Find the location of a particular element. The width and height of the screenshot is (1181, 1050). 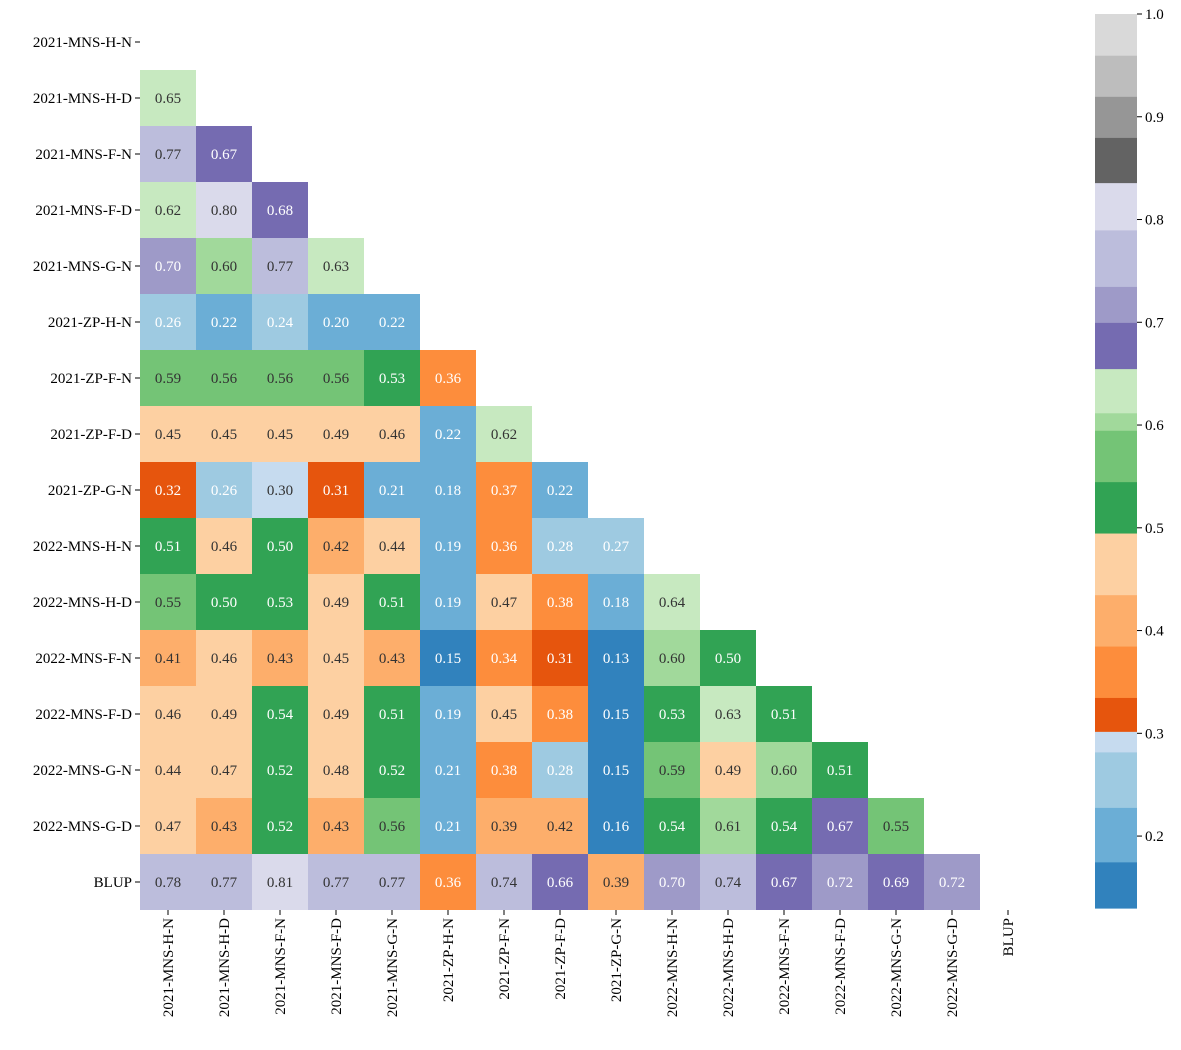

cell-value-label: 0.22 is located at coordinates (560, 491).